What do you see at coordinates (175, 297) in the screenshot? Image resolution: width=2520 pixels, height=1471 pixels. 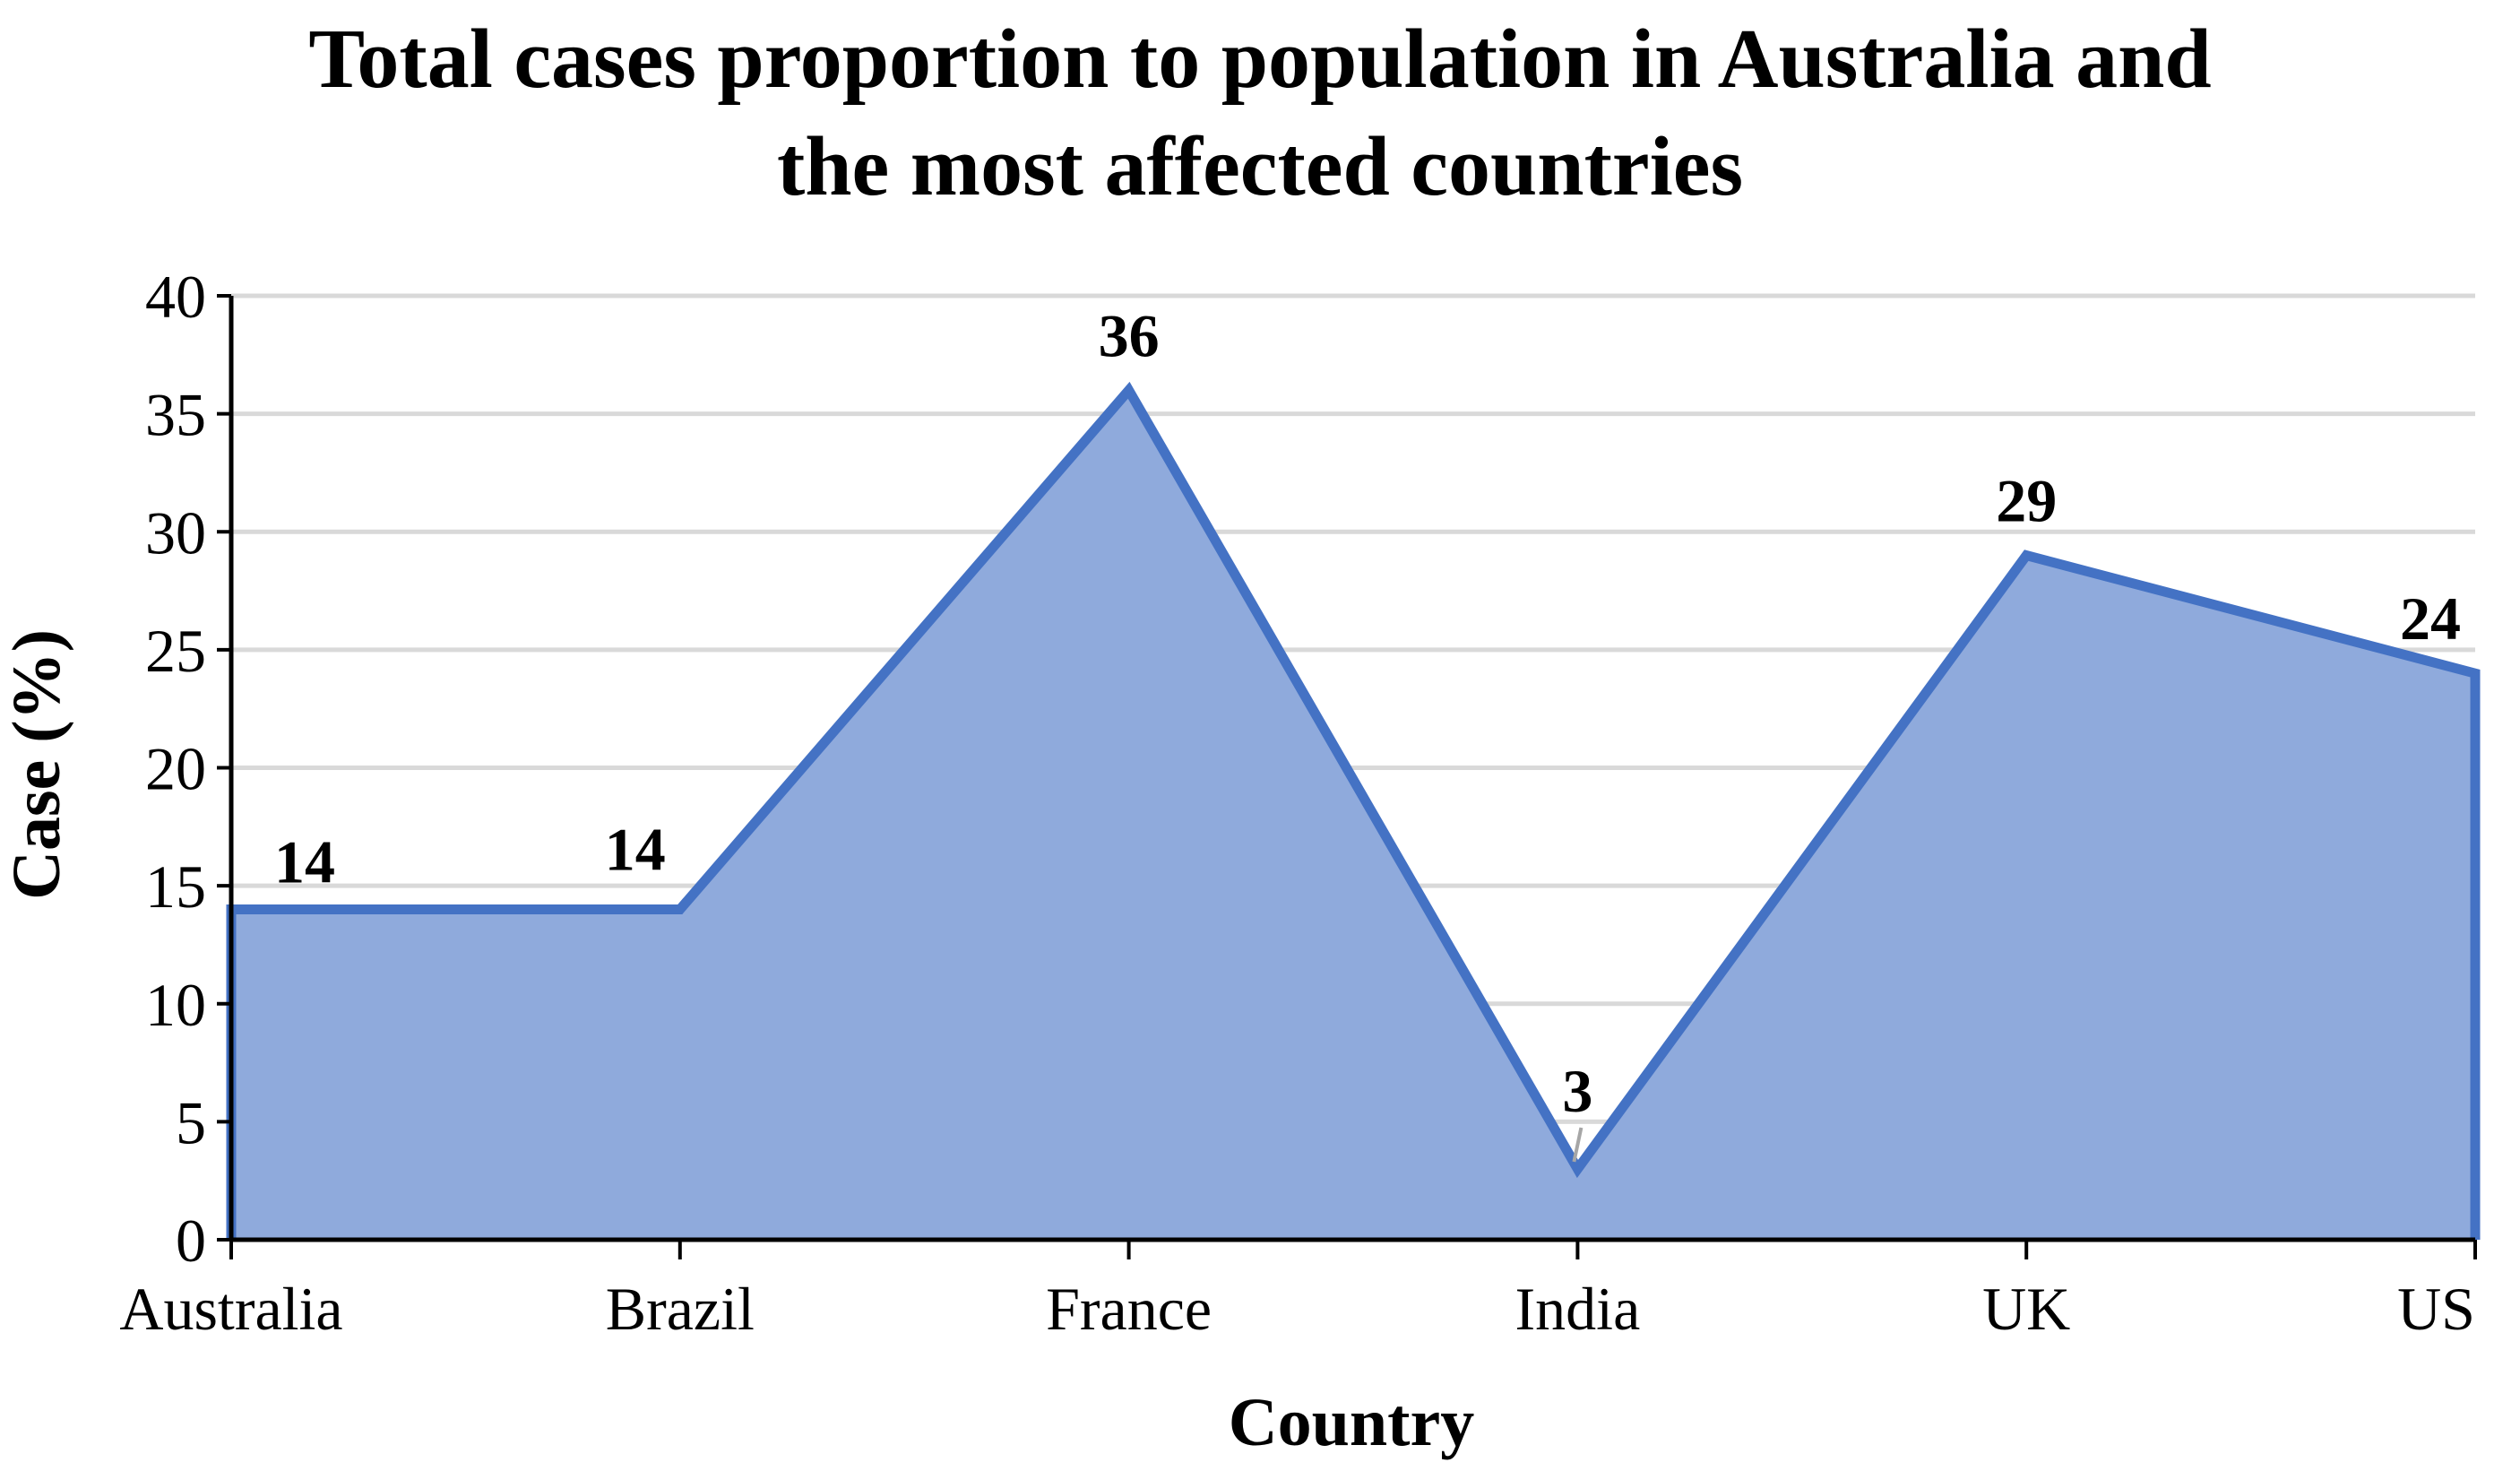 I see `y-tick-label: 40` at bounding box center [175, 297].